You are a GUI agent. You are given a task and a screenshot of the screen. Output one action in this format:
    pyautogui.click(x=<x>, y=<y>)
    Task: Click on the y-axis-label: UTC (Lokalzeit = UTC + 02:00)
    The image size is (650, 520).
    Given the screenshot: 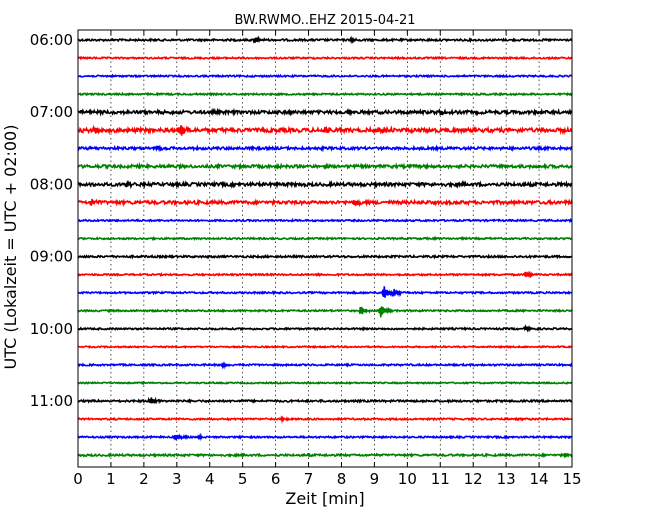 What is the action you would take?
    pyautogui.click(x=10, y=247)
    